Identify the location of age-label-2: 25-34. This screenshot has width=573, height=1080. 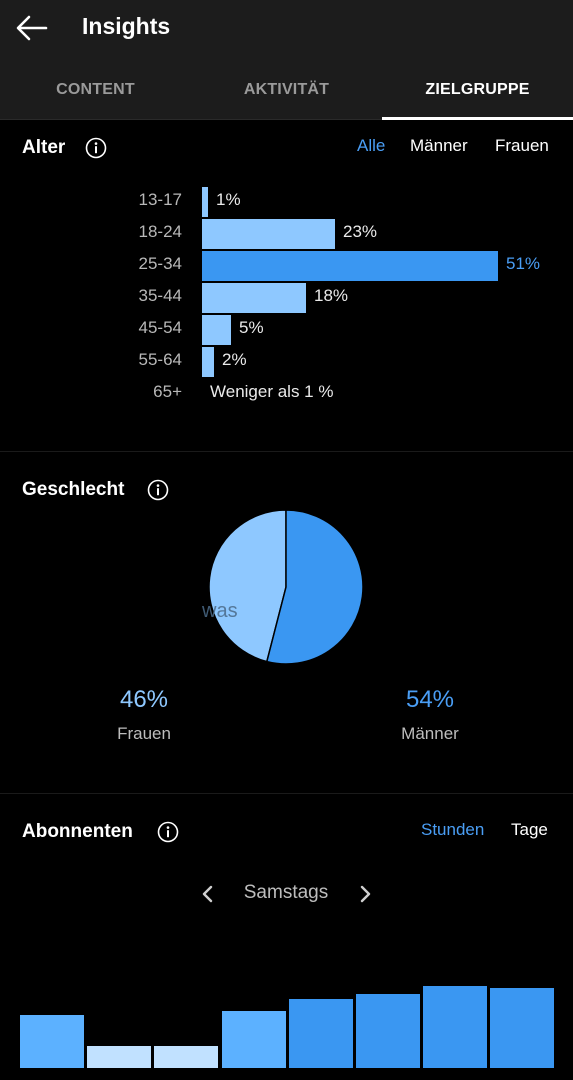
(160, 263).